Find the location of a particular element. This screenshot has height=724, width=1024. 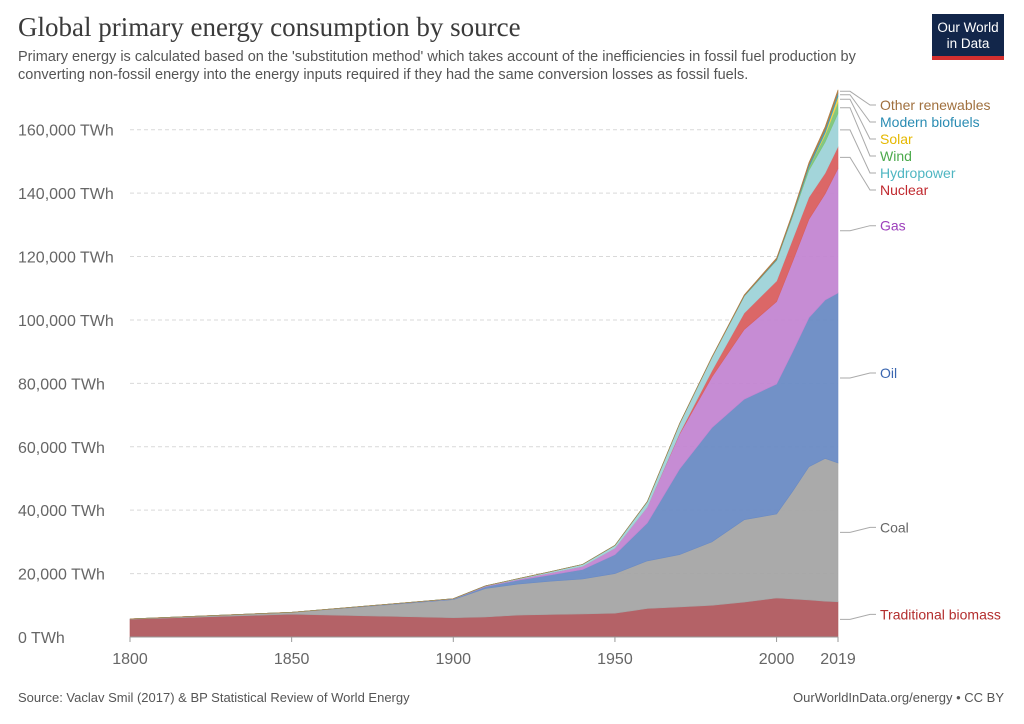

y-tick-label: 60,000 TWh is located at coordinates (61, 448).